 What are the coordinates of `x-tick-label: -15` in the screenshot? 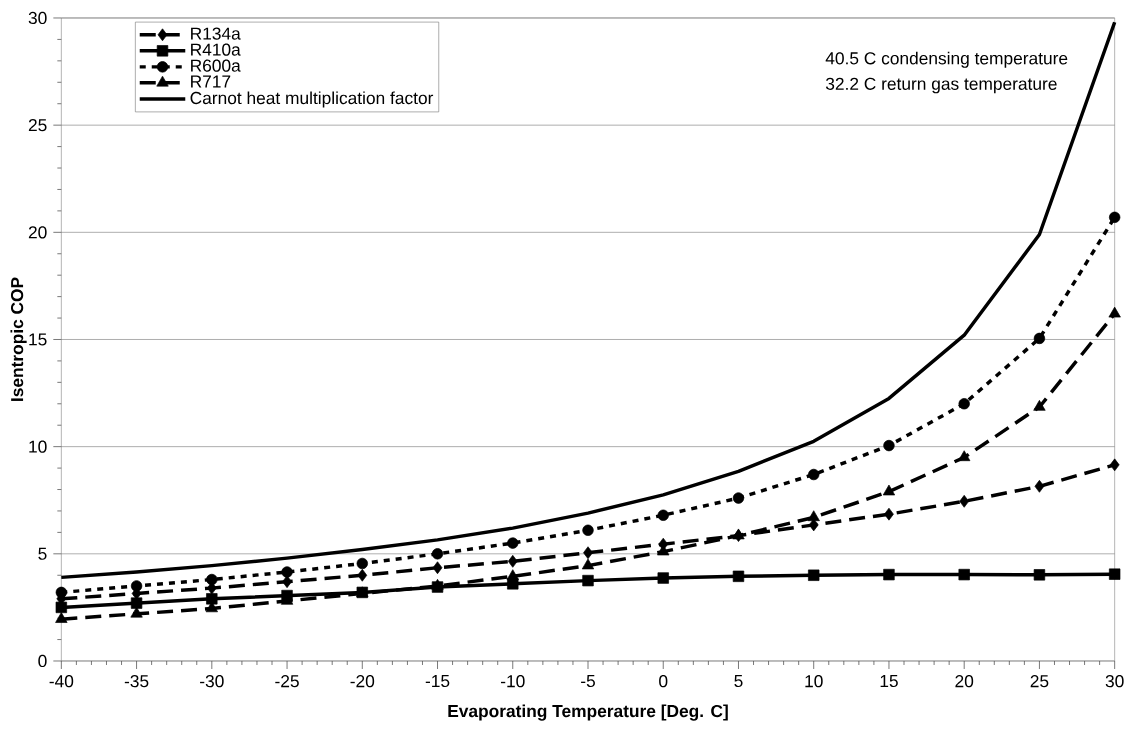 It's located at (437, 681).